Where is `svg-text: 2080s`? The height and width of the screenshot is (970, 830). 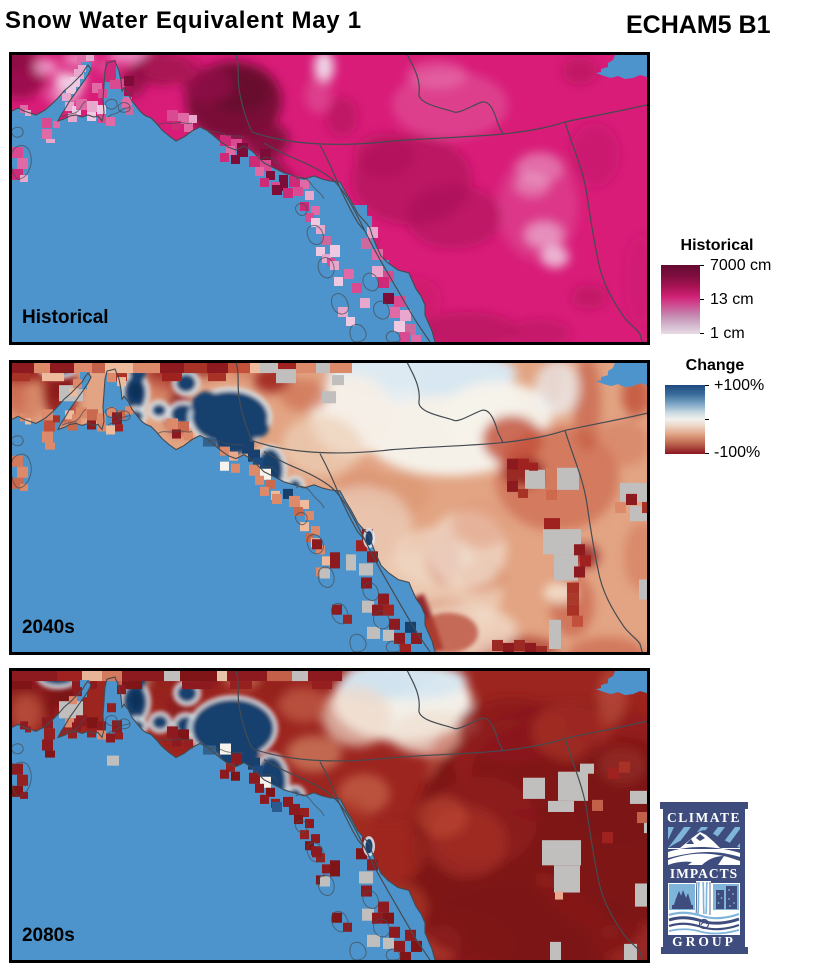 svg-text: 2080s is located at coordinates (48, 935).